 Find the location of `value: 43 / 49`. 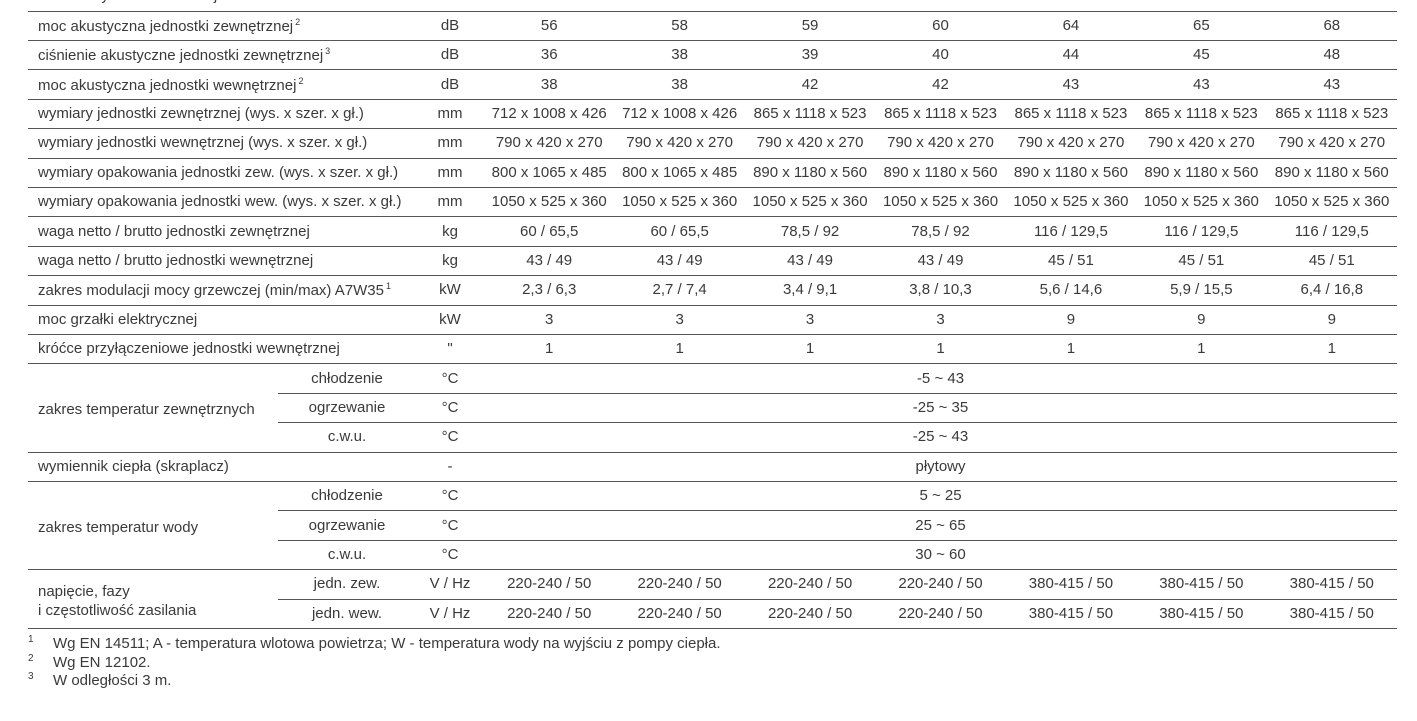

value: 43 / 49 is located at coordinates (549, 260).